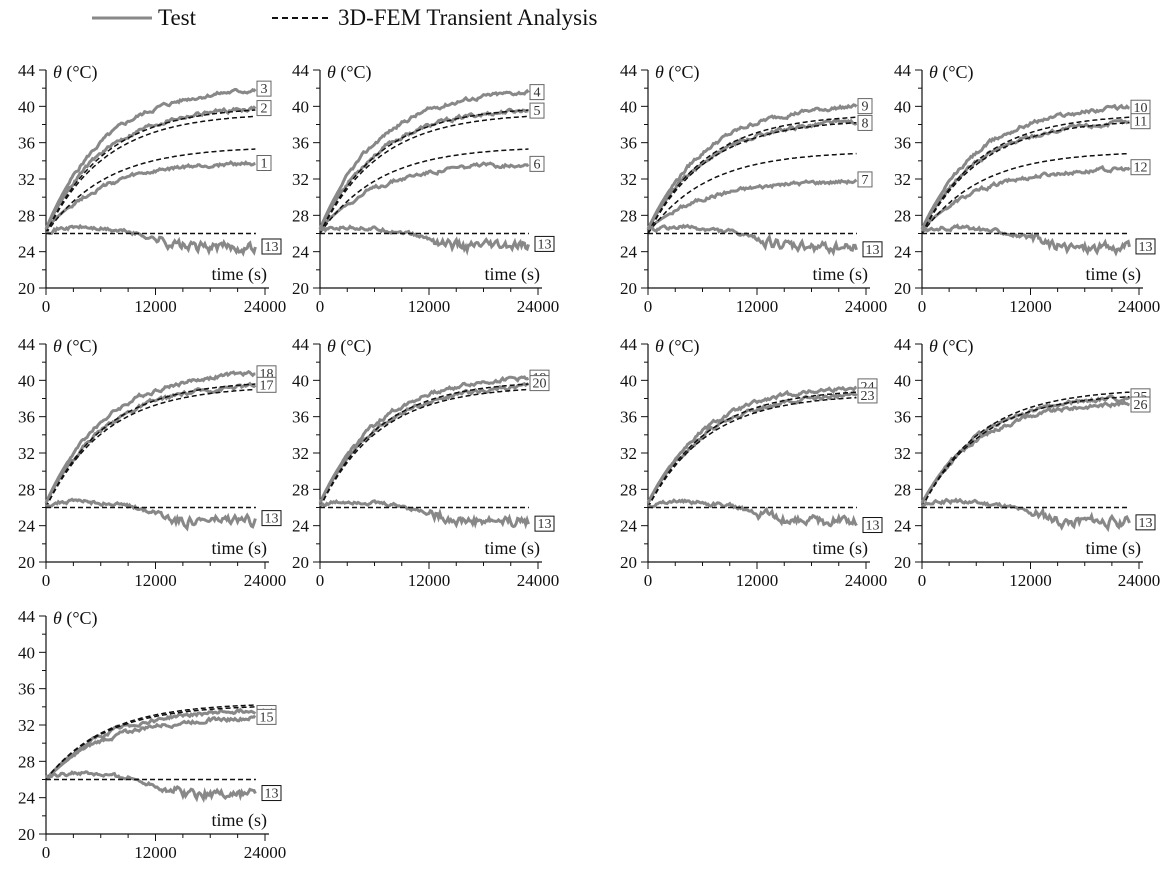 The height and width of the screenshot is (870, 1173). Describe the element at coordinates (122, 18) in the screenshot. I see `legend-swatch-test` at that location.